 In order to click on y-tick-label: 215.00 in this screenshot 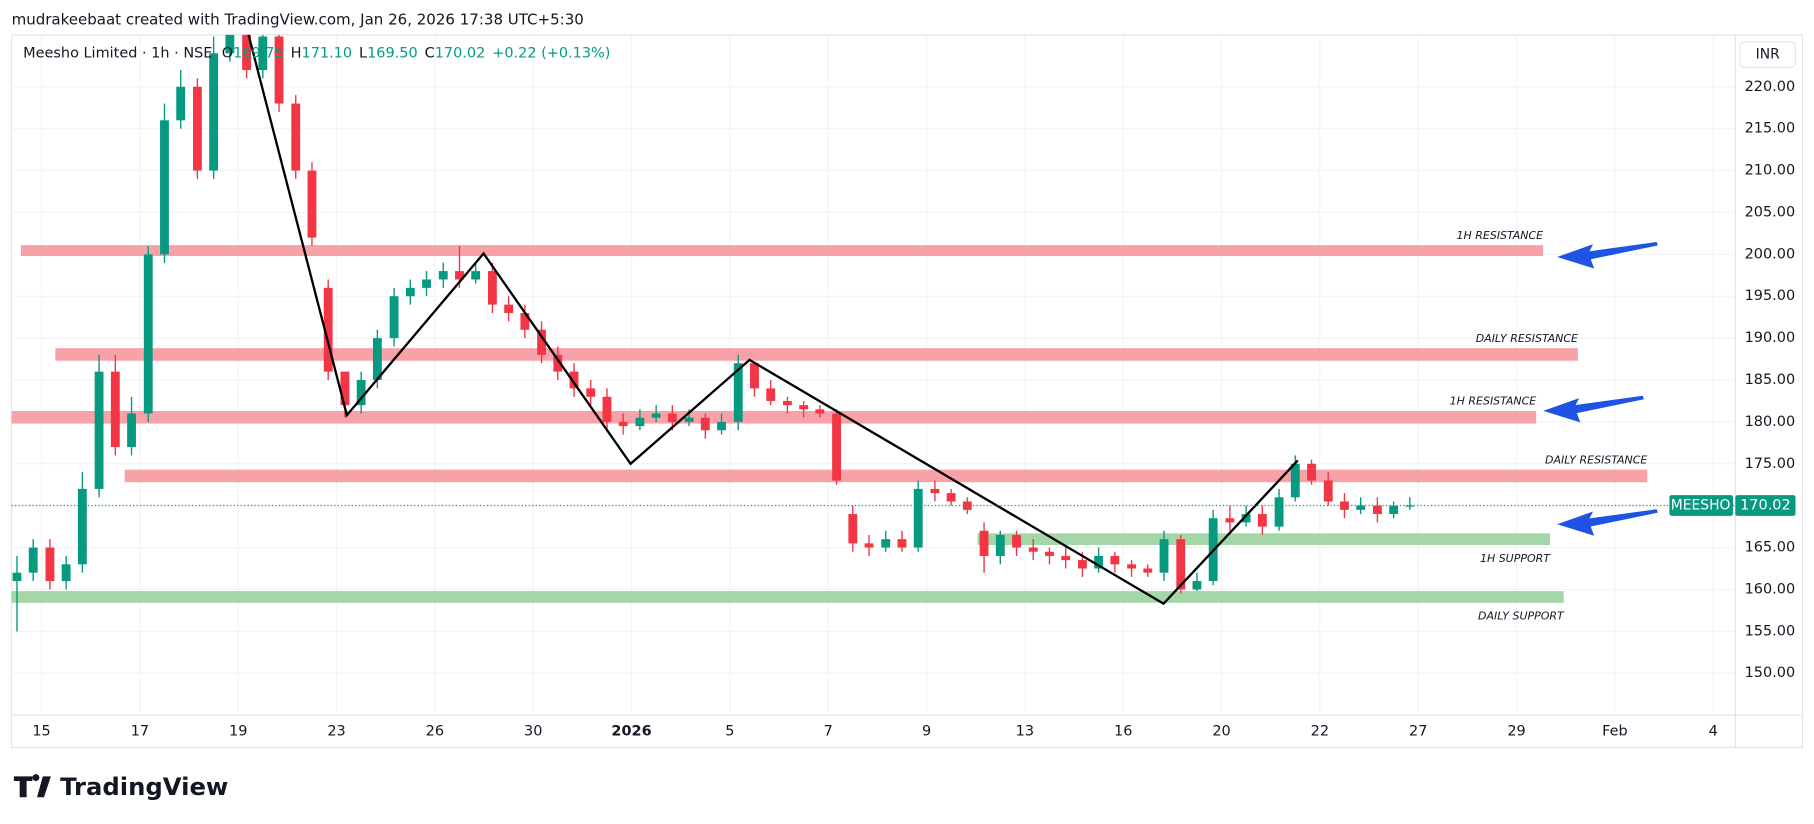, I will do `click(1770, 129)`.